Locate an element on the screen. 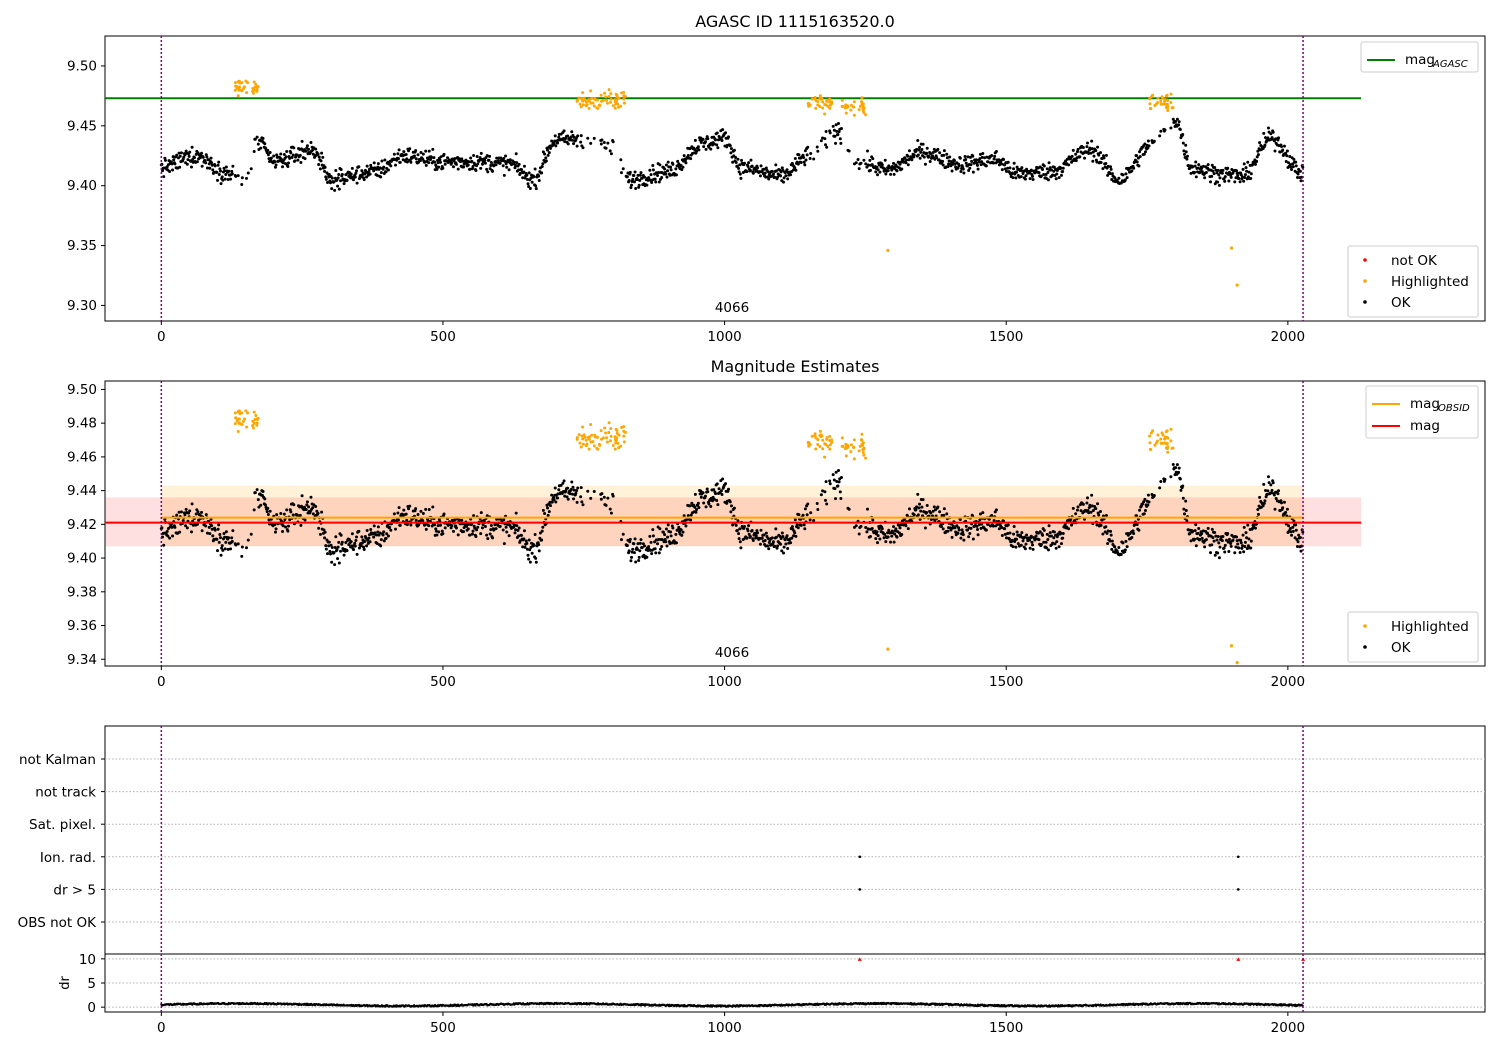  magnitude-xtick-label: 500 is located at coordinates (443, 682).